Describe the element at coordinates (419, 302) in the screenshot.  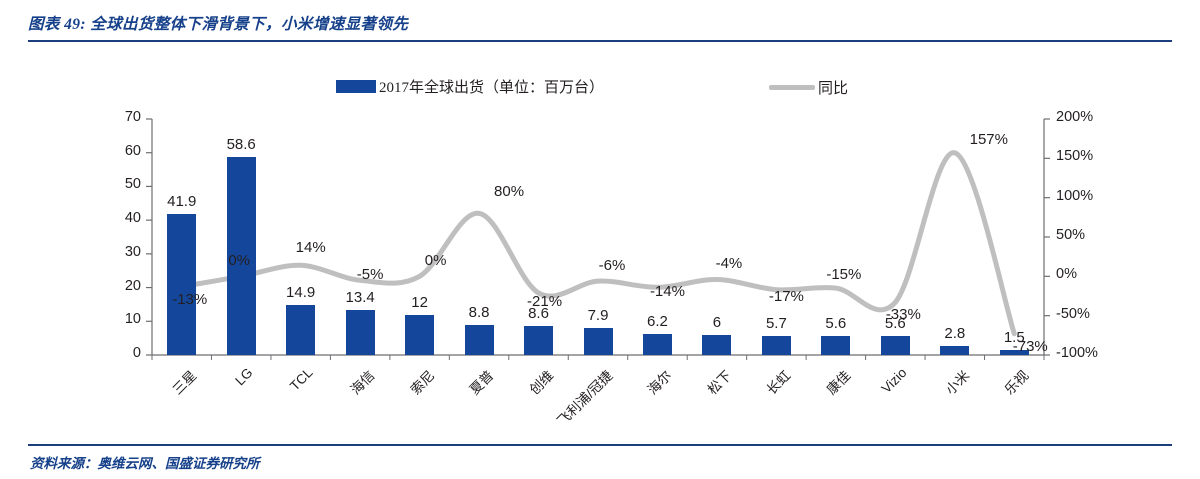
I see `bar-value-label: 12` at that location.